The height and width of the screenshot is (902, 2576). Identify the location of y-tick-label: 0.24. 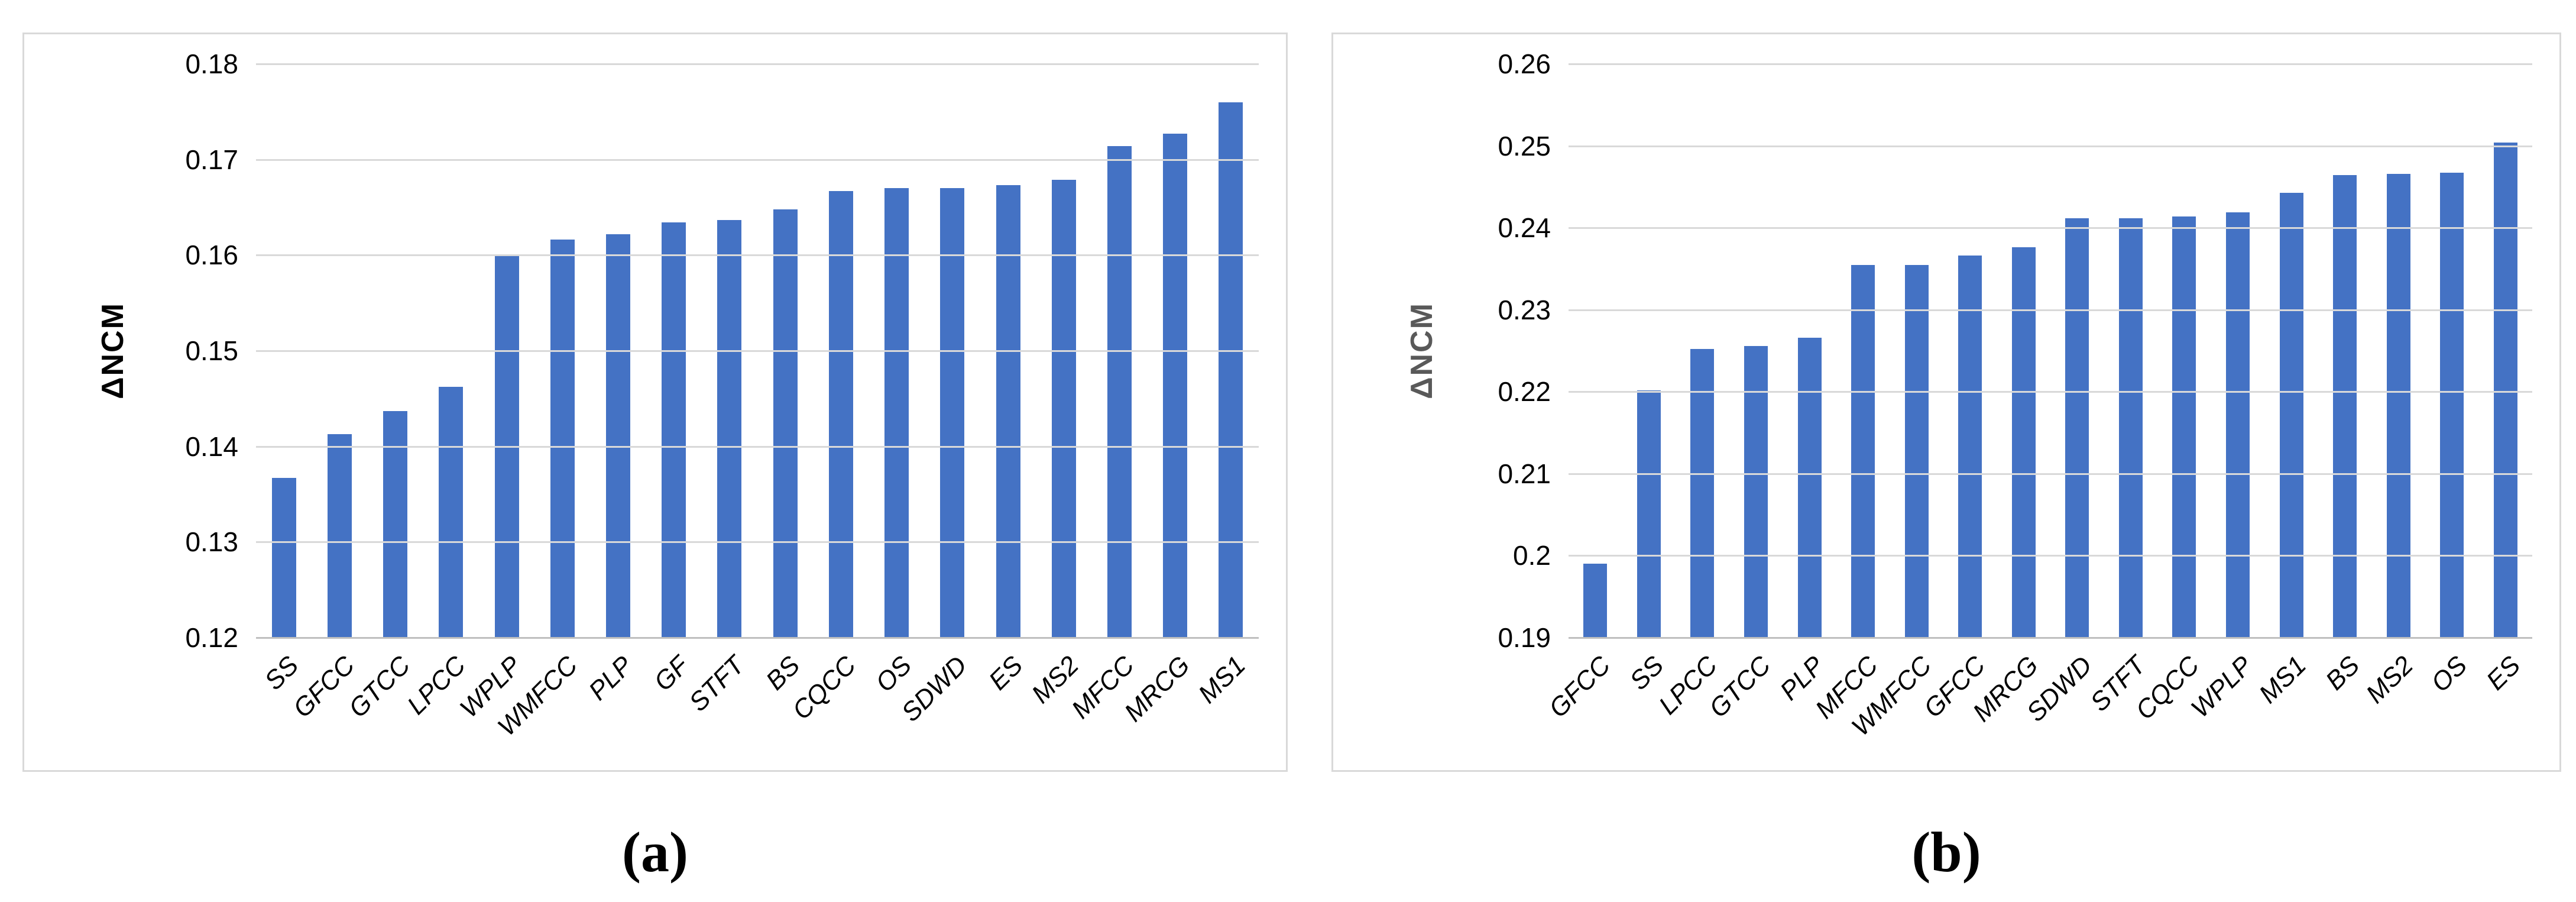
(1524, 228).